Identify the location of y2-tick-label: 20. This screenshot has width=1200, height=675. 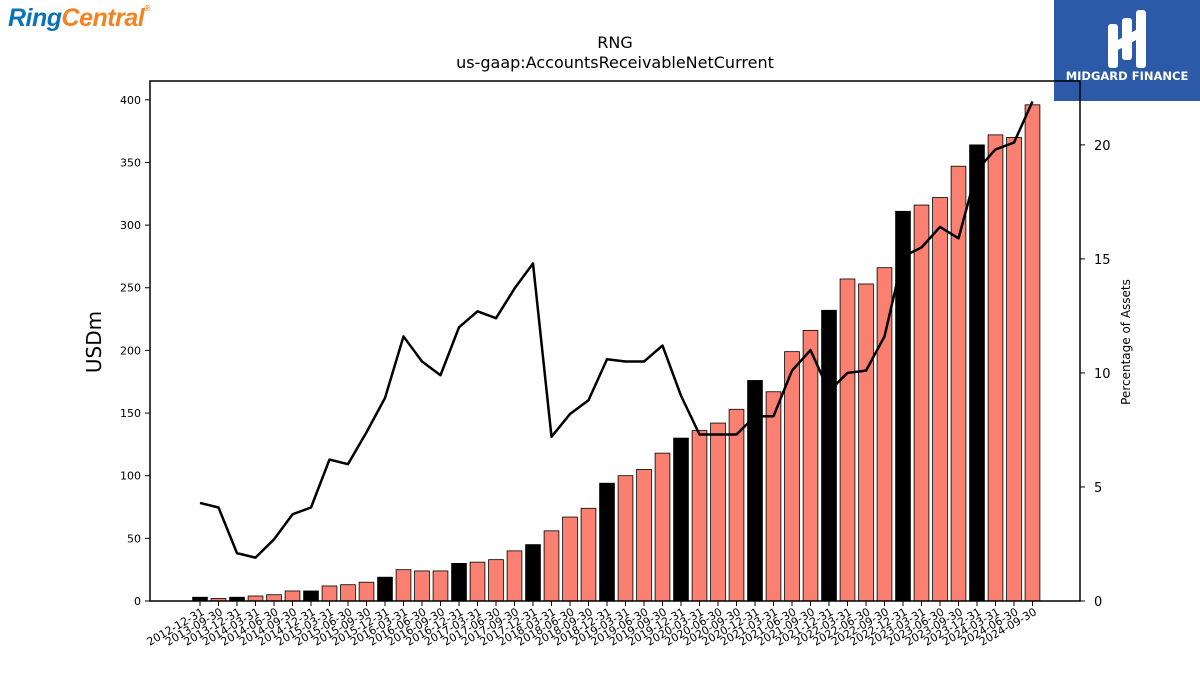
(1102, 146).